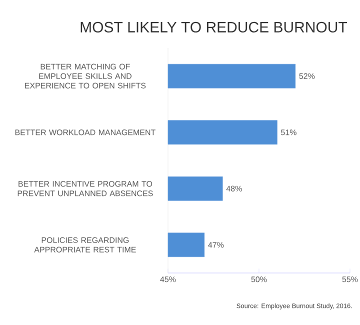 The height and width of the screenshot is (325, 360). I want to click on data-label: 47%, so click(216, 245).